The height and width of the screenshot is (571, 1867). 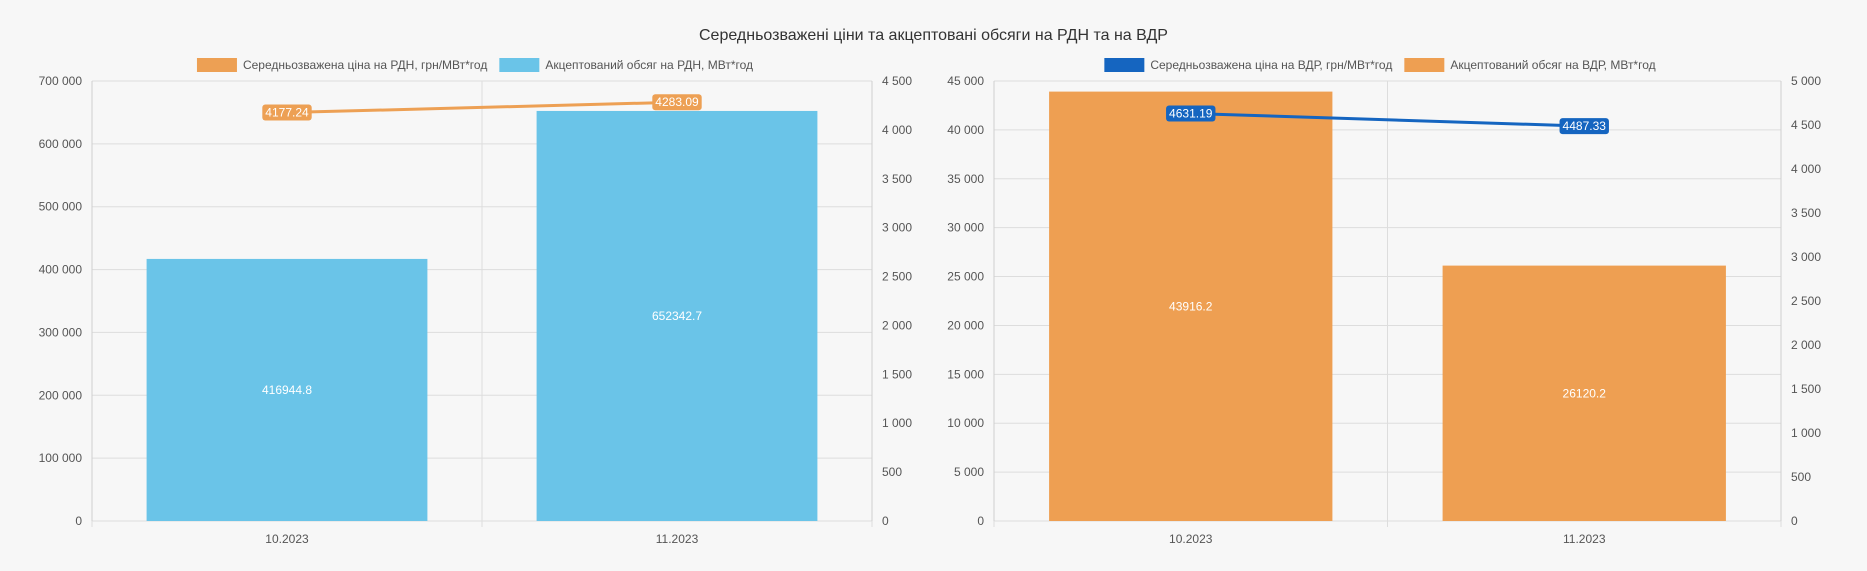 I want to click on bar-value-label: 652342.7, so click(x=677, y=316).